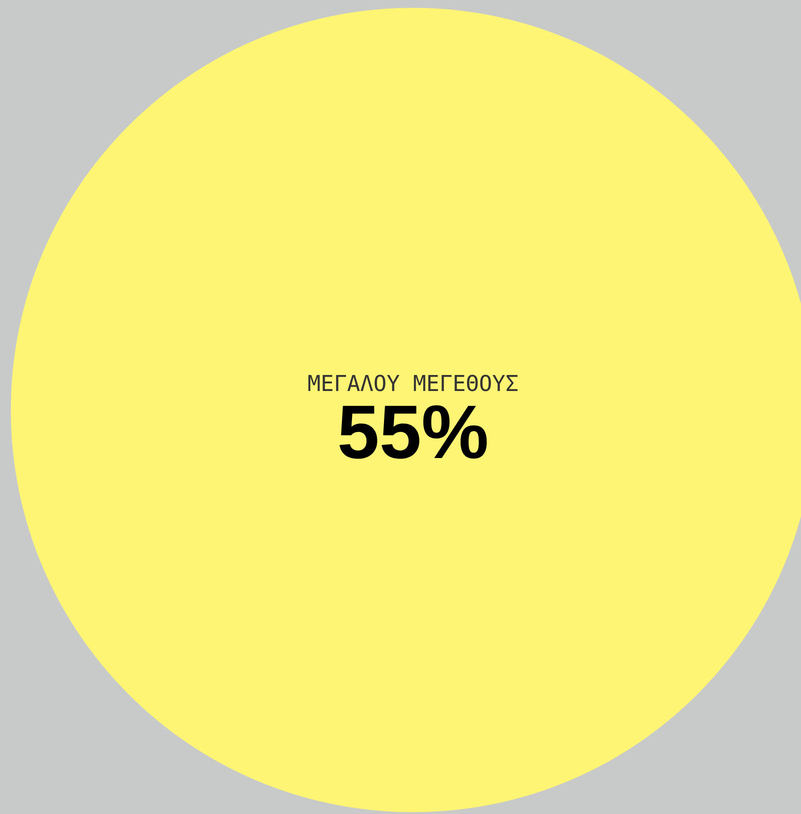 This screenshot has width=801, height=814. I want to click on data-label: 55%, so click(413, 432).